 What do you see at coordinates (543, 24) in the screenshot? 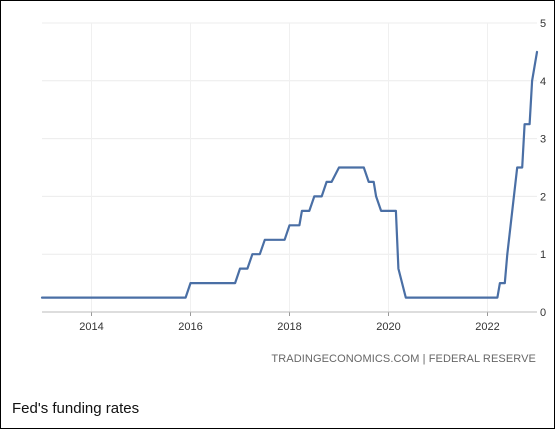
I see `y-tick-label: 5` at bounding box center [543, 24].